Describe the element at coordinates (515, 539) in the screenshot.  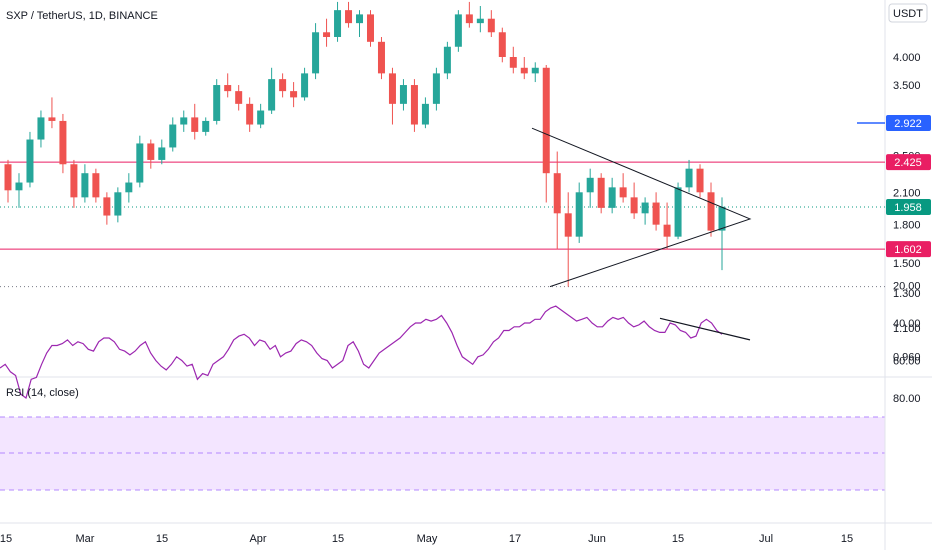
I see `time-tick-label: 17` at that location.